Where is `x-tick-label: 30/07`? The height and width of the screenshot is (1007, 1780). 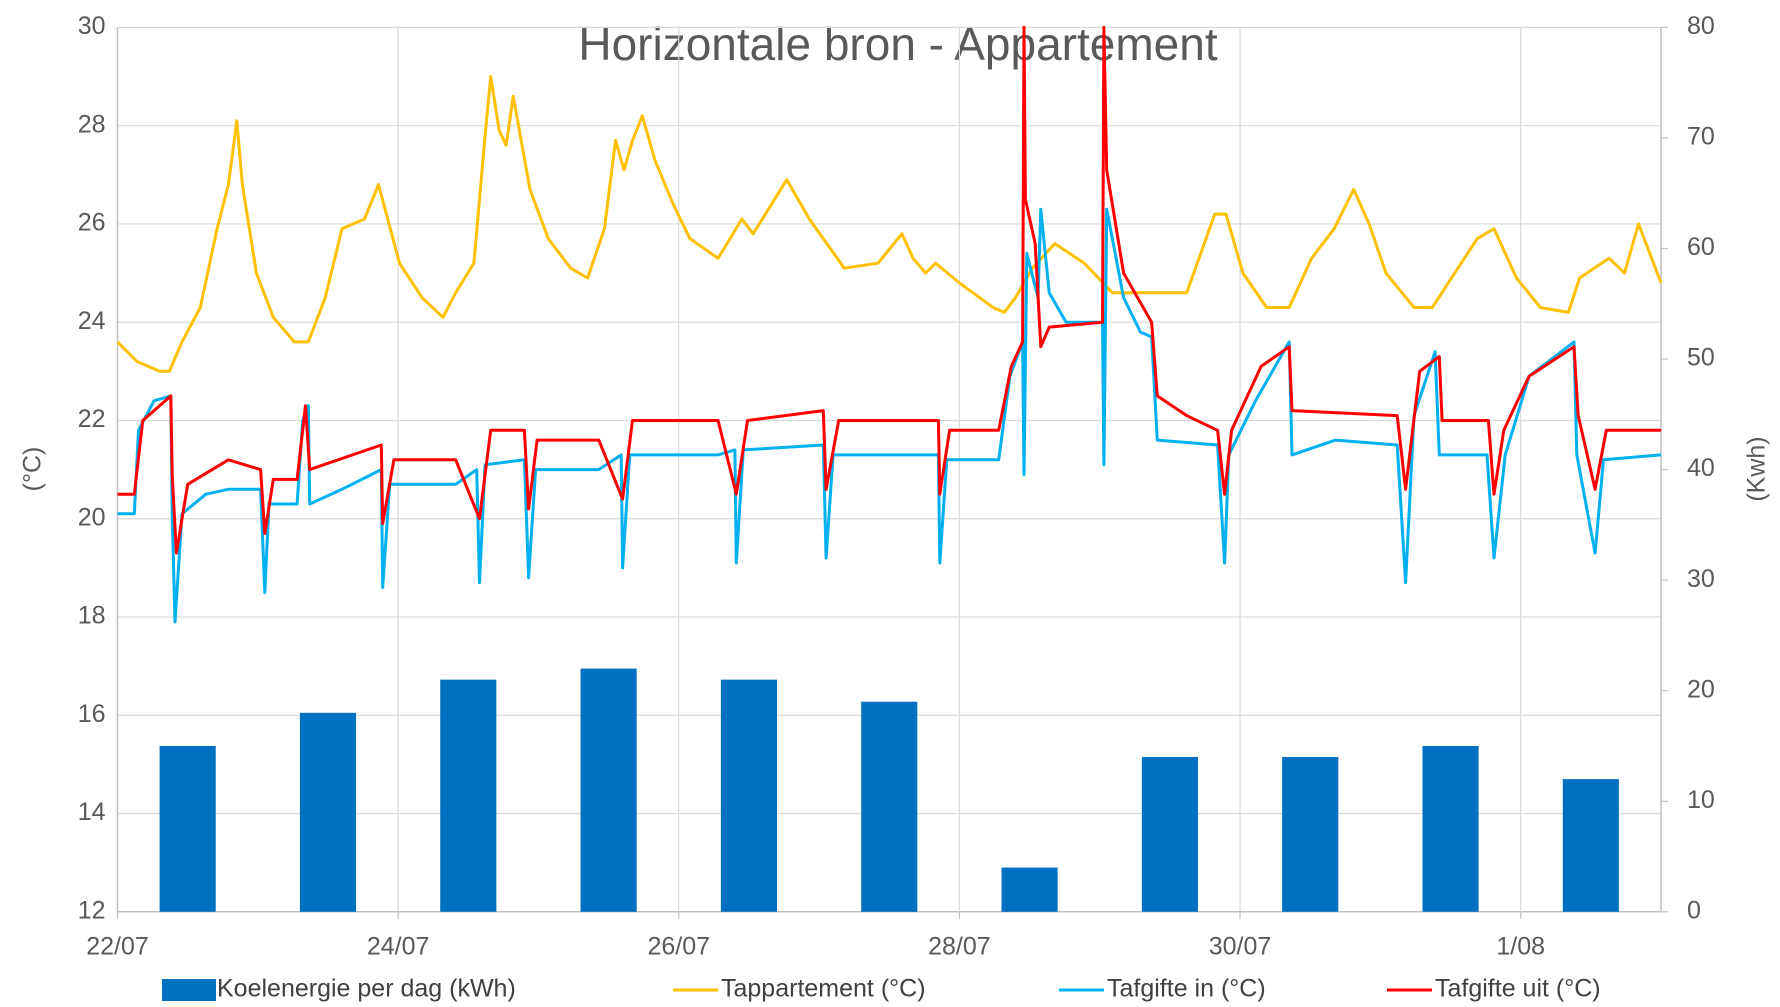 x-tick-label: 30/07 is located at coordinates (1240, 946).